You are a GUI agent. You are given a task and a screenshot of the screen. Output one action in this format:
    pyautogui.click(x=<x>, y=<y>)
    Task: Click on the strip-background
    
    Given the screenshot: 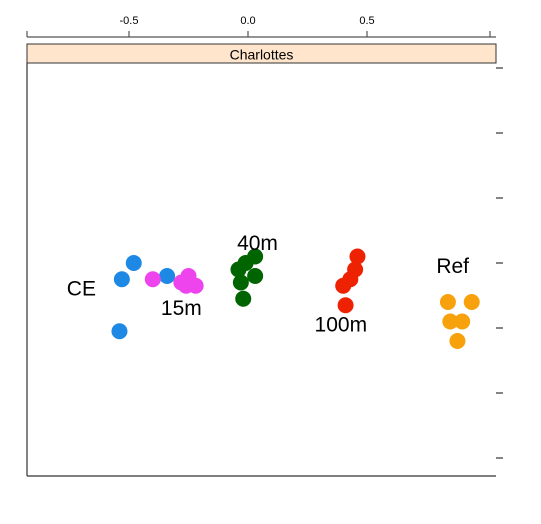 What is the action you would take?
    pyautogui.click(x=261, y=53)
    